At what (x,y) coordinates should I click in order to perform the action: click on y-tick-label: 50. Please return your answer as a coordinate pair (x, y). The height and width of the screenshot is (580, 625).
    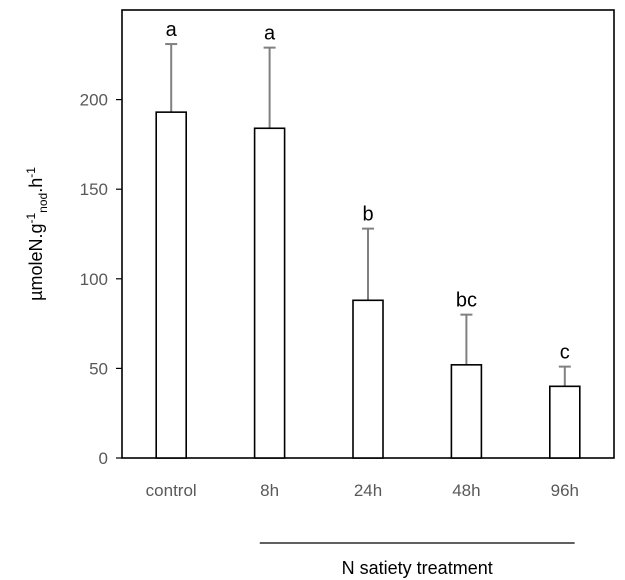
    Looking at the image, I should click on (98, 368).